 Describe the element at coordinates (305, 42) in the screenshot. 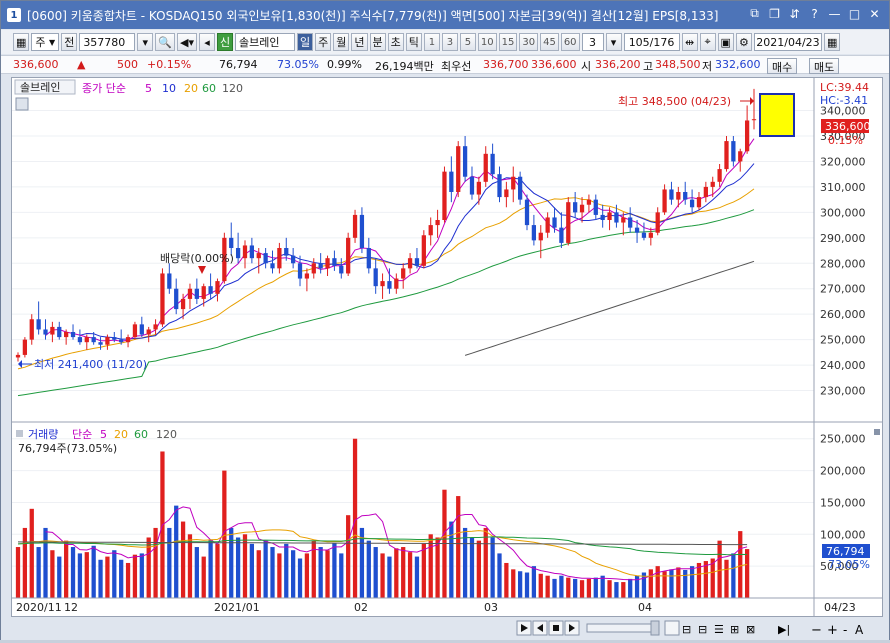

I see `period-day: 일` at that location.